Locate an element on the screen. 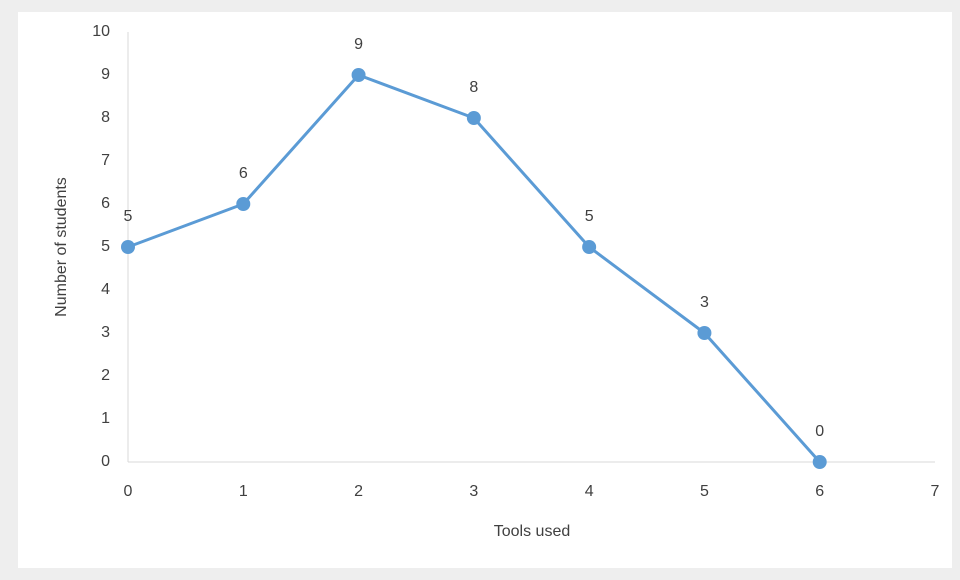 Image resolution: width=960 pixels, height=580 pixels. data-label: 0 is located at coordinates (819, 431).